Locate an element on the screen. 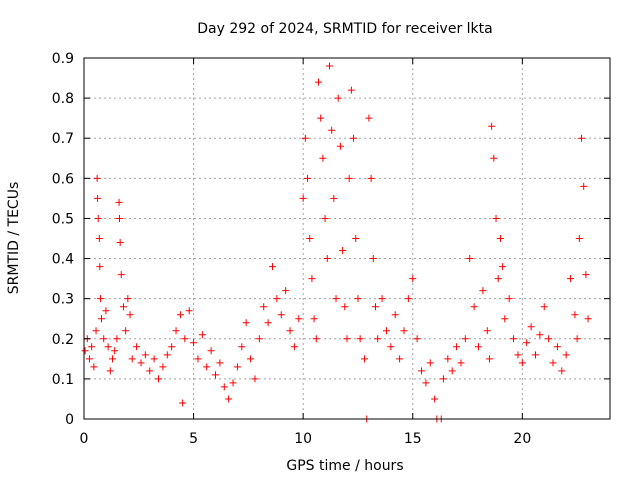 The image size is (640, 480). x-tick-label: 10 is located at coordinates (303, 439).